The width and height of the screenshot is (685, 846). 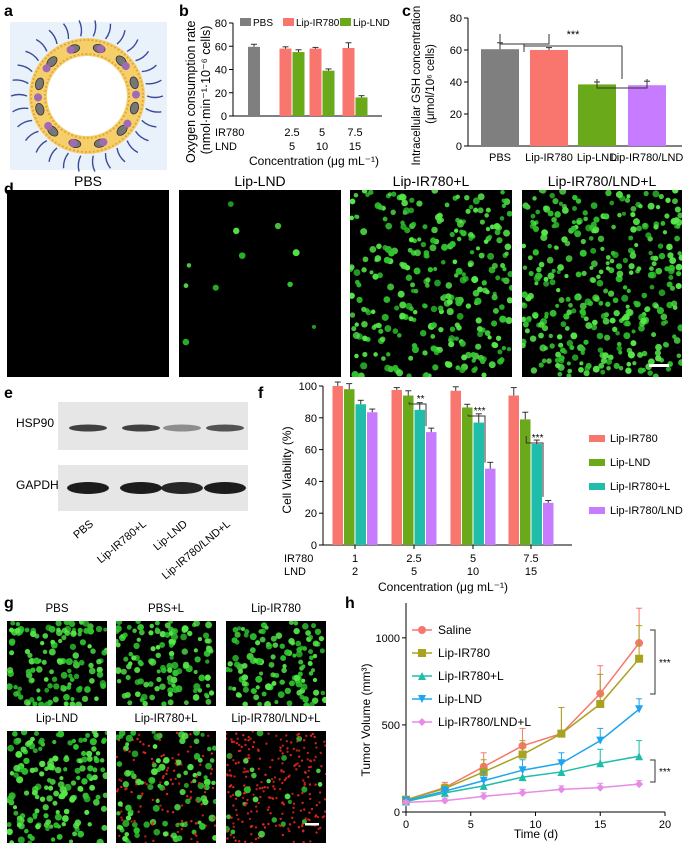 What do you see at coordinates (311, 419) in the screenshot?
I see `chart-f-ytick-label: 80` at bounding box center [311, 419].